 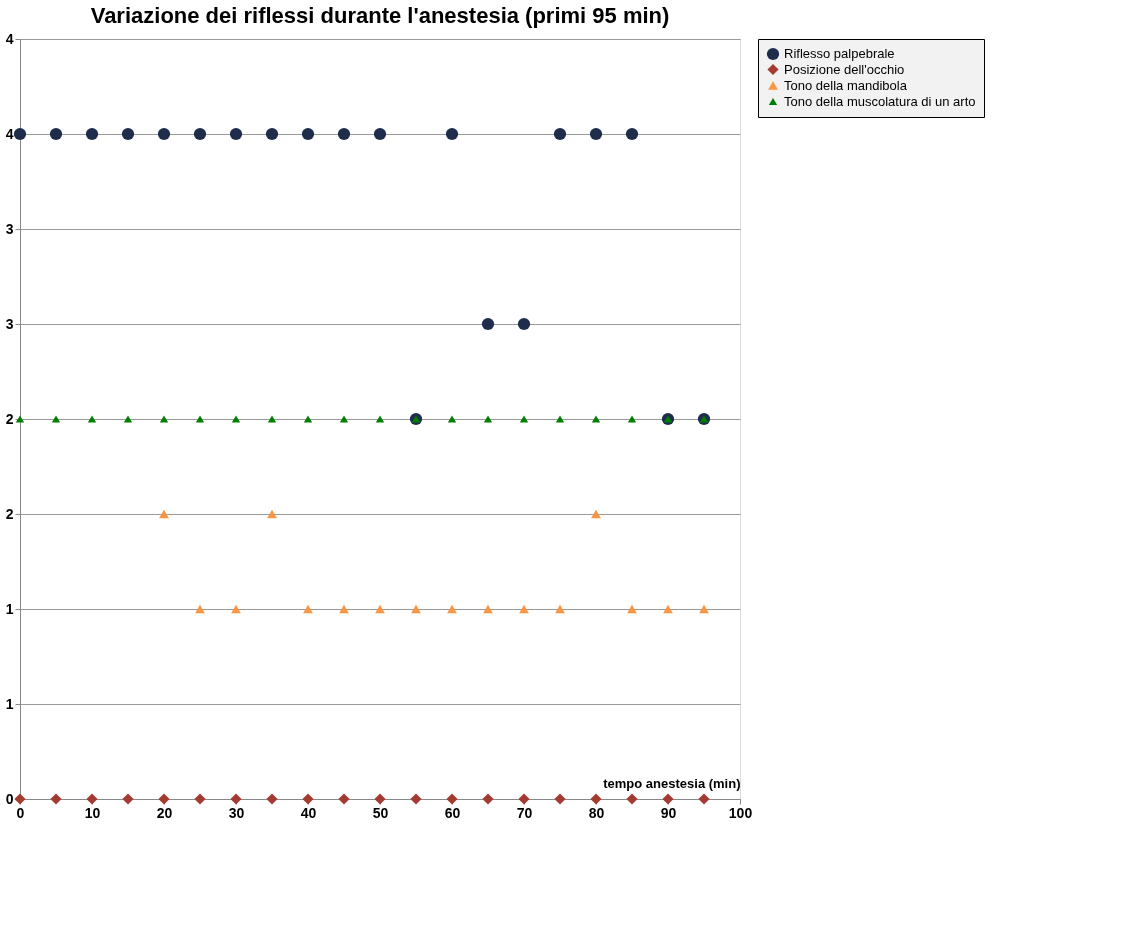 What do you see at coordinates (308, 812) in the screenshot?
I see `x-tick-label: 40` at bounding box center [308, 812].